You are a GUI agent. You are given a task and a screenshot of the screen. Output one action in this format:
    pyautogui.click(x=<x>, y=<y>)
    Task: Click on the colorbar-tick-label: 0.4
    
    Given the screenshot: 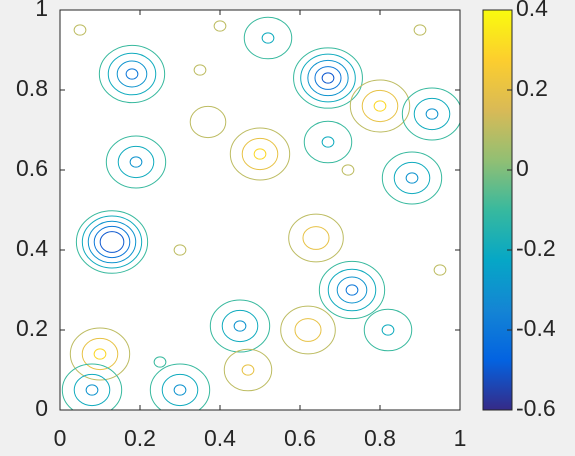 What is the action you would take?
    pyautogui.click(x=532, y=10)
    